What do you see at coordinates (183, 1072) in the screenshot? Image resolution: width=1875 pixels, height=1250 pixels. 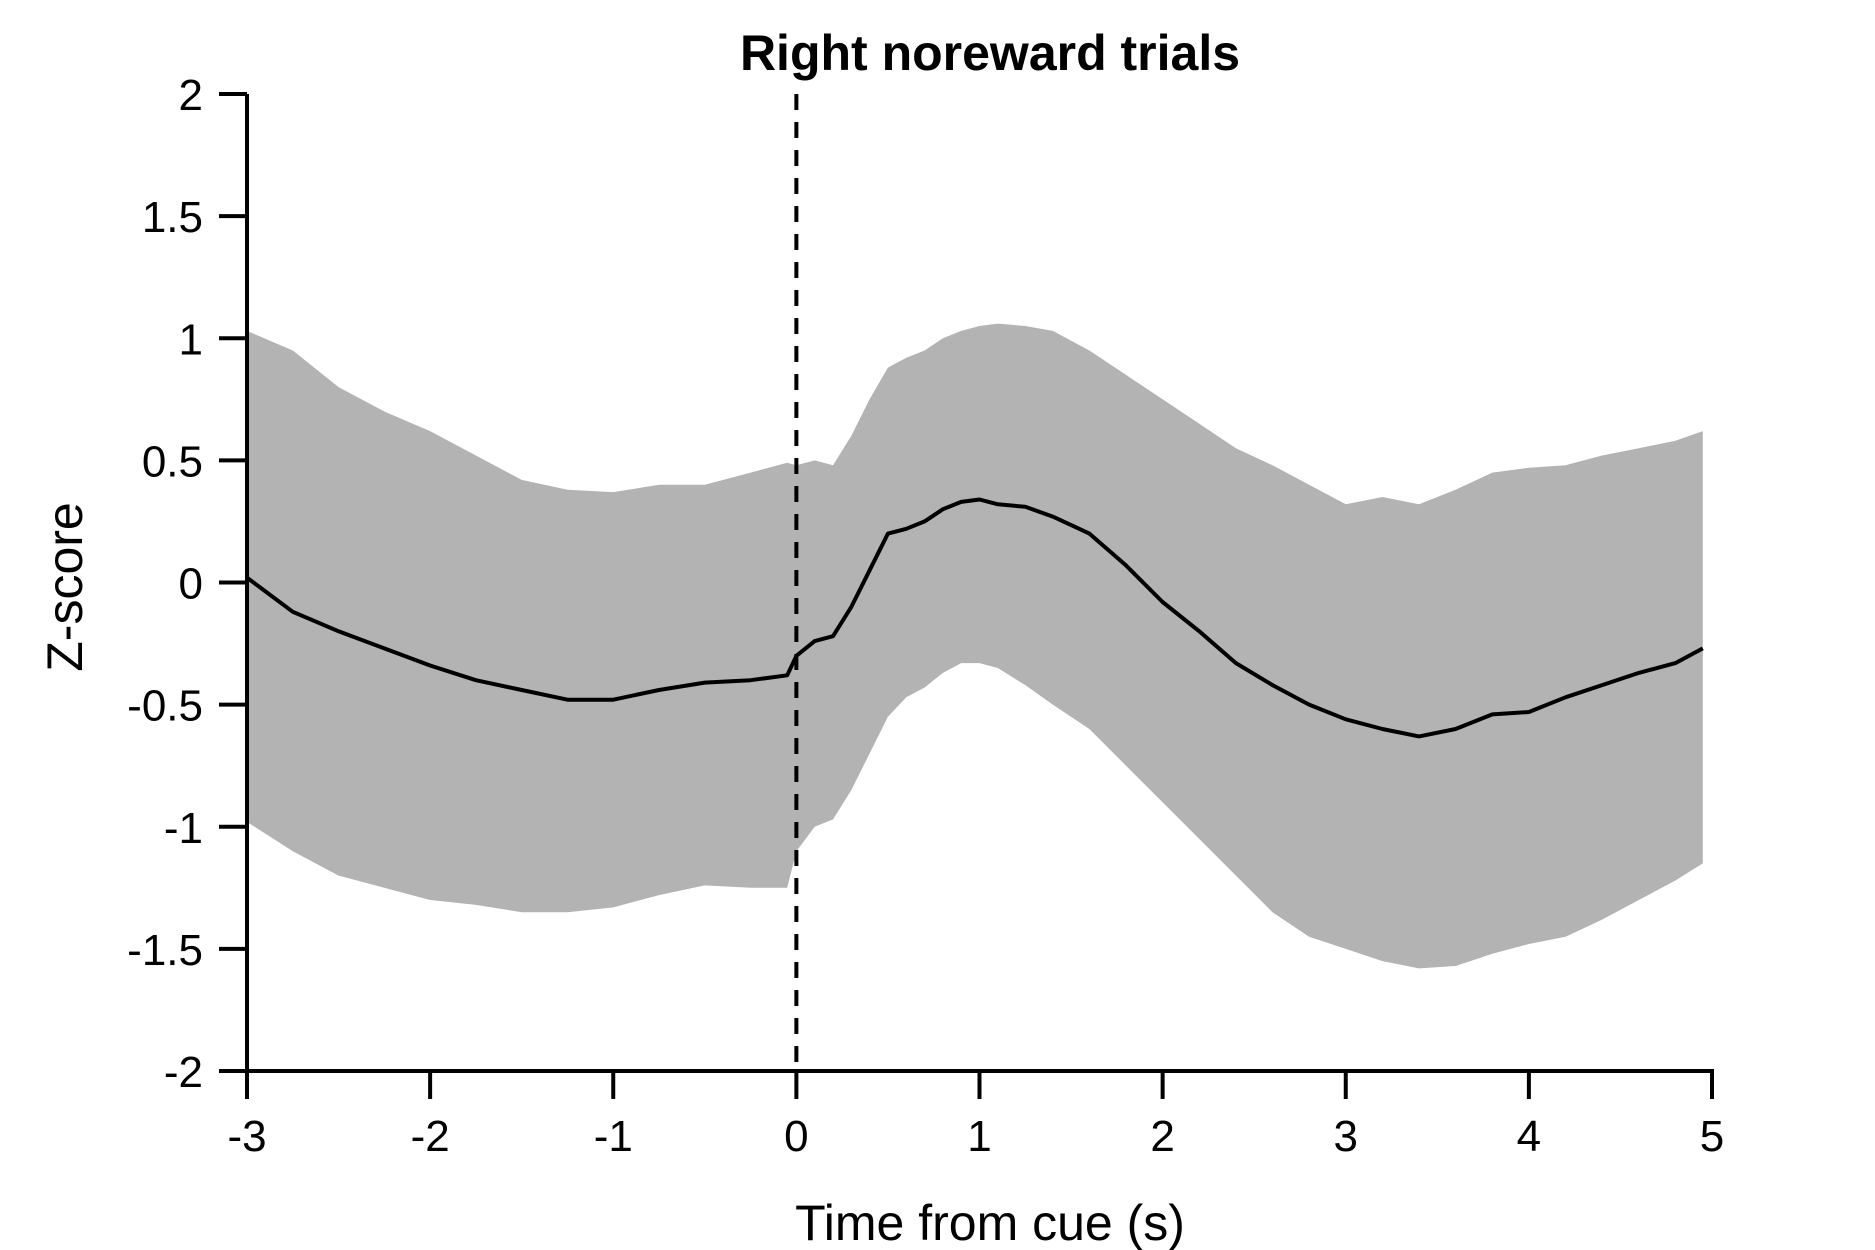 I see `y-tick-label: -2` at bounding box center [183, 1072].